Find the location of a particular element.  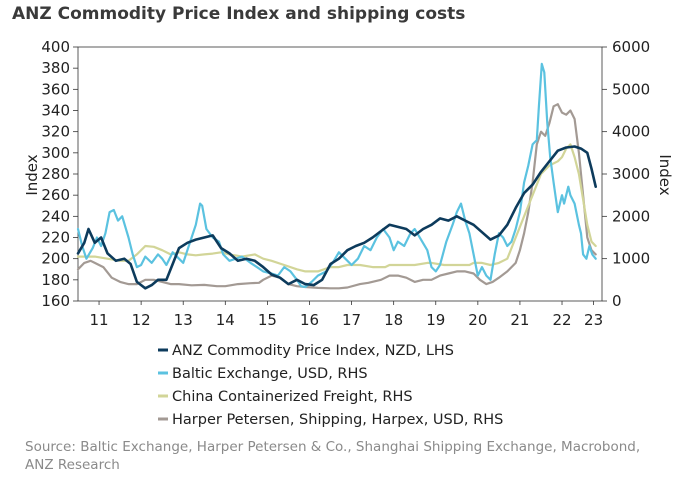

y-left-tick-label: 200 is located at coordinates (55, 259).